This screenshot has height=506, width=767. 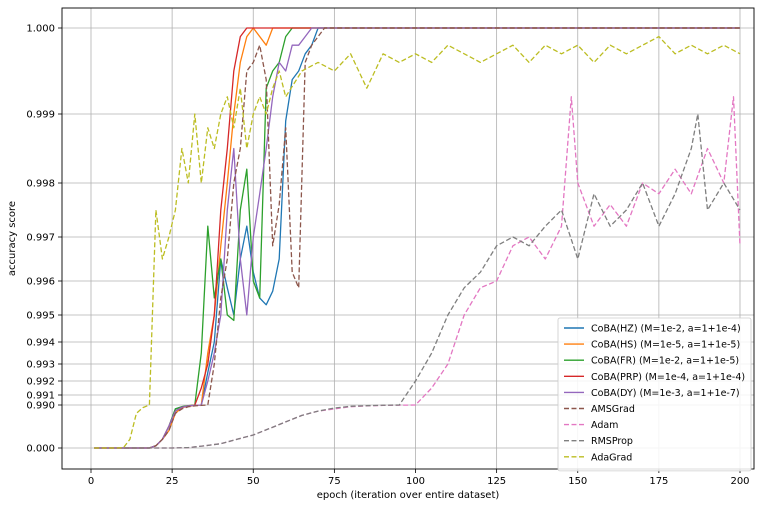 I want to click on y-axis-label: accuracy score, so click(x=12, y=238).